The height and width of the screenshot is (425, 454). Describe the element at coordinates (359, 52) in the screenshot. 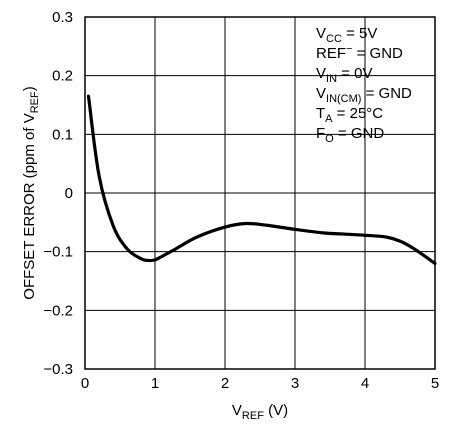

I see `condition-line: REF− = GND` at that location.